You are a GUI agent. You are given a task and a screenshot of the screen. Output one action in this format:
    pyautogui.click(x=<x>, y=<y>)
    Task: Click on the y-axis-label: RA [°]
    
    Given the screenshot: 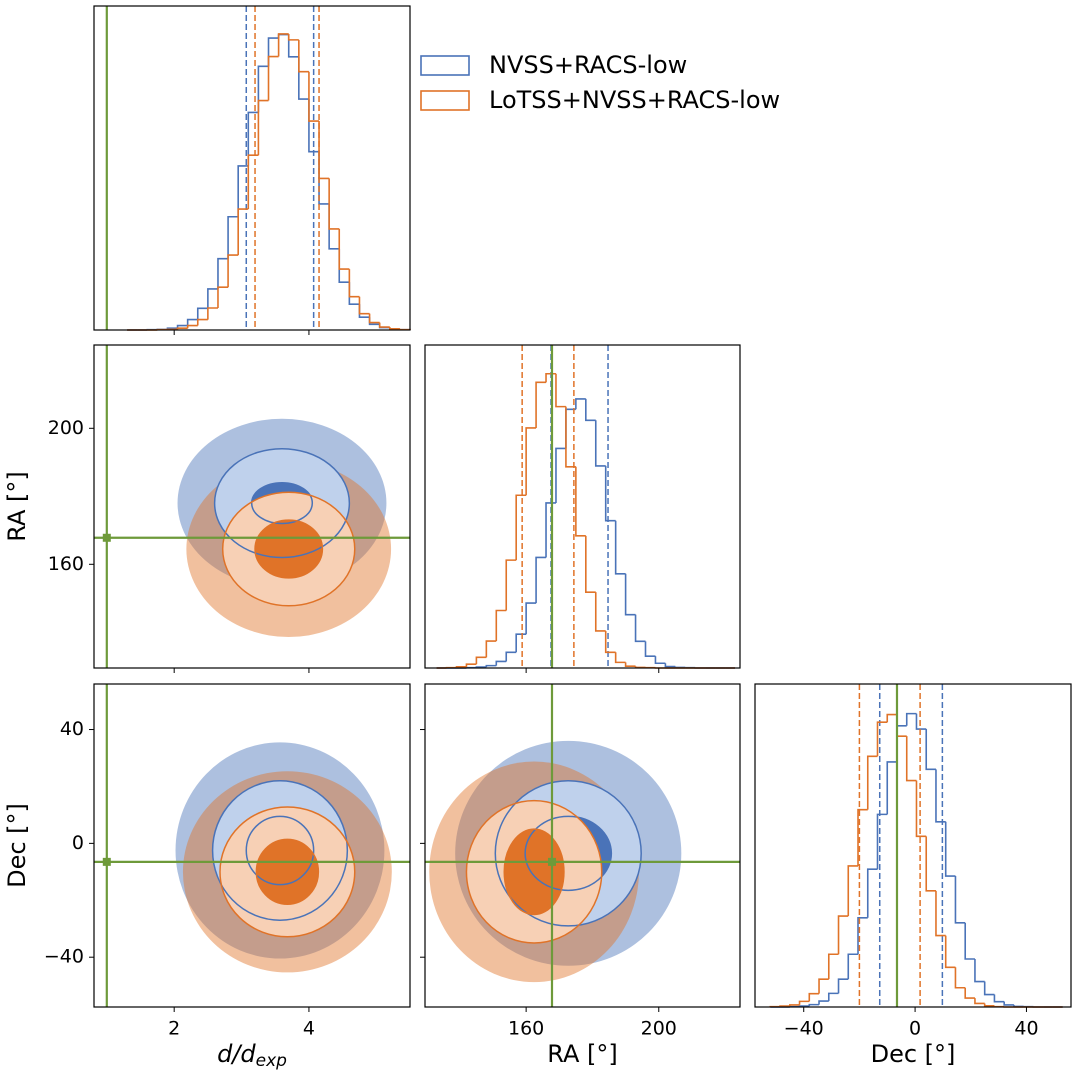 What is the action you would take?
    pyautogui.click(x=17, y=506)
    